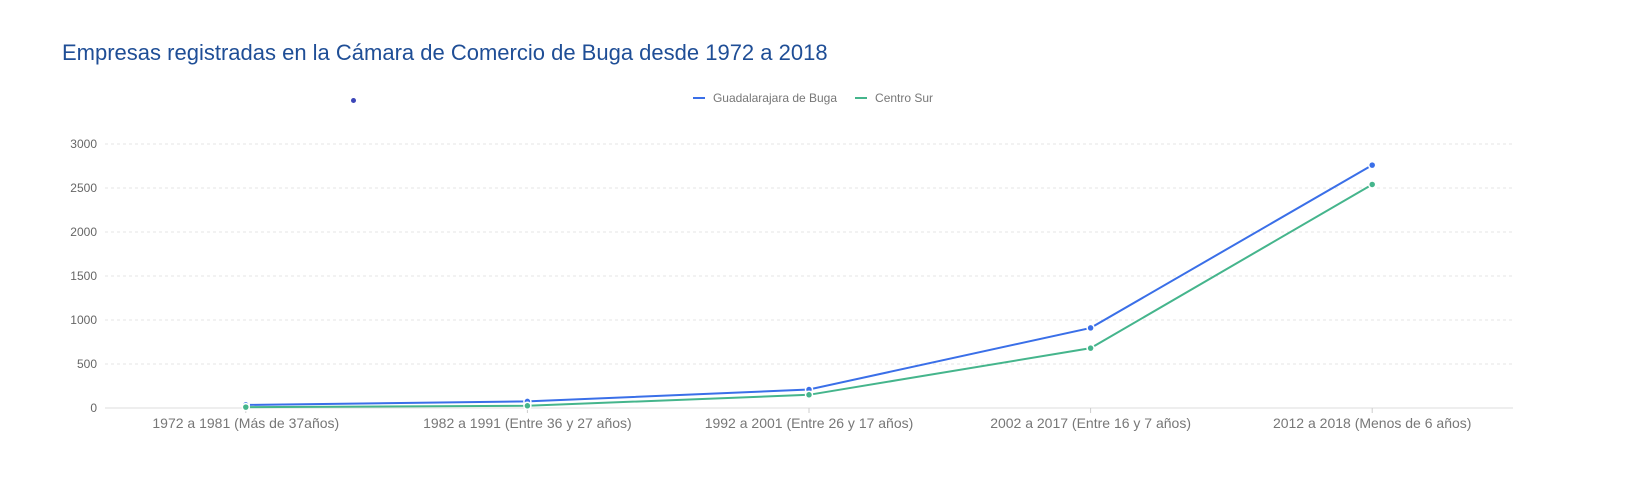 This screenshot has width=1626, height=490. What do you see at coordinates (809, 423) in the screenshot?
I see `x-tick-label: 1992 a 2001 (Entre 26 y 17 años)` at bounding box center [809, 423].